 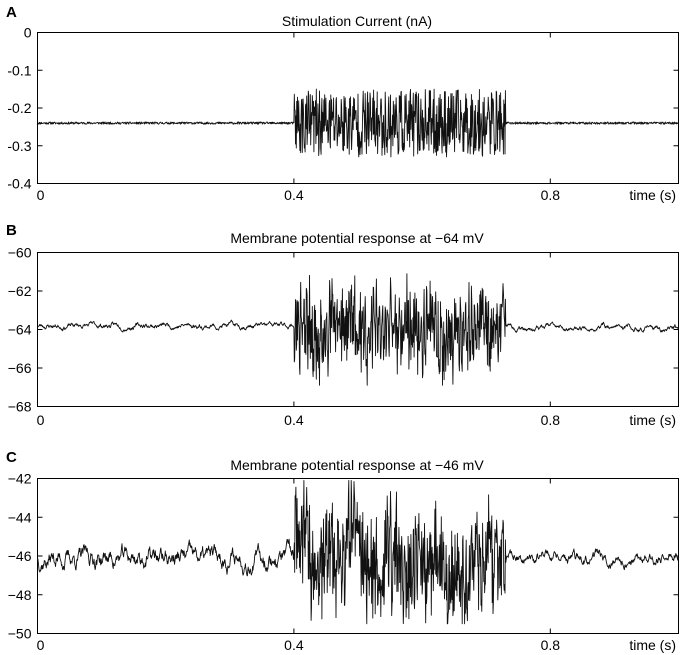 What do you see at coordinates (28, 33) in the screenshot?
I see `y-tick-label: 0` at bounding box center [28, 33].